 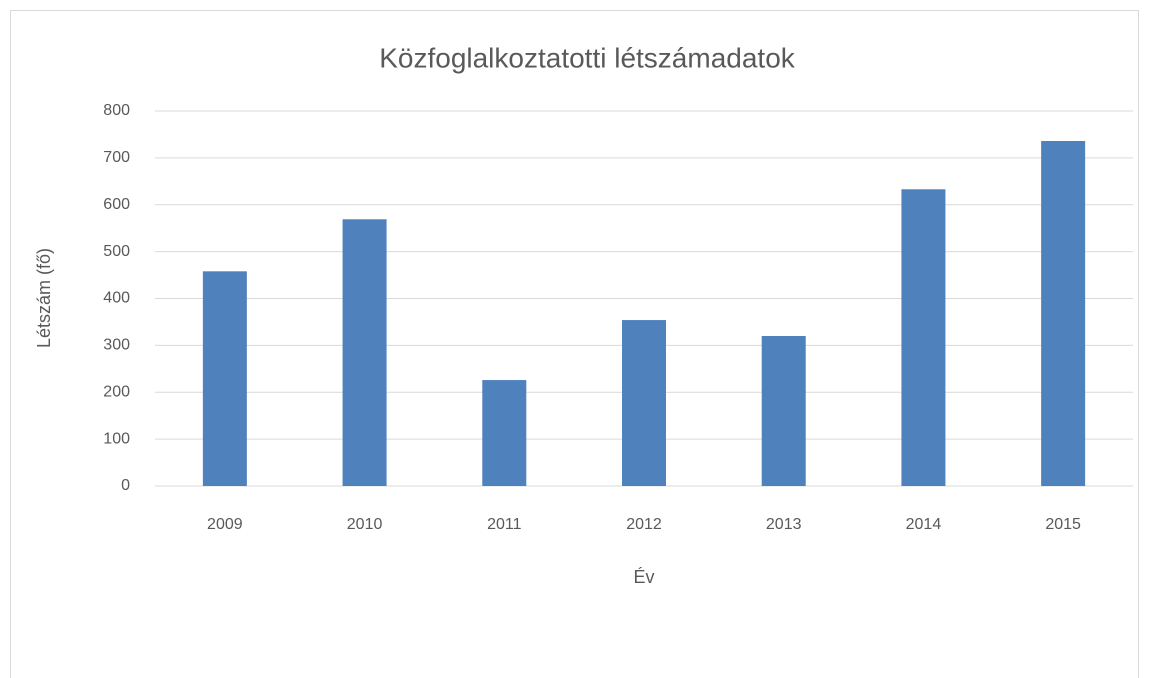 What do you see at coordinates (116, 251) in the screenshot?
I see `y-tick-label: 500` at bounding box center [116, 251].